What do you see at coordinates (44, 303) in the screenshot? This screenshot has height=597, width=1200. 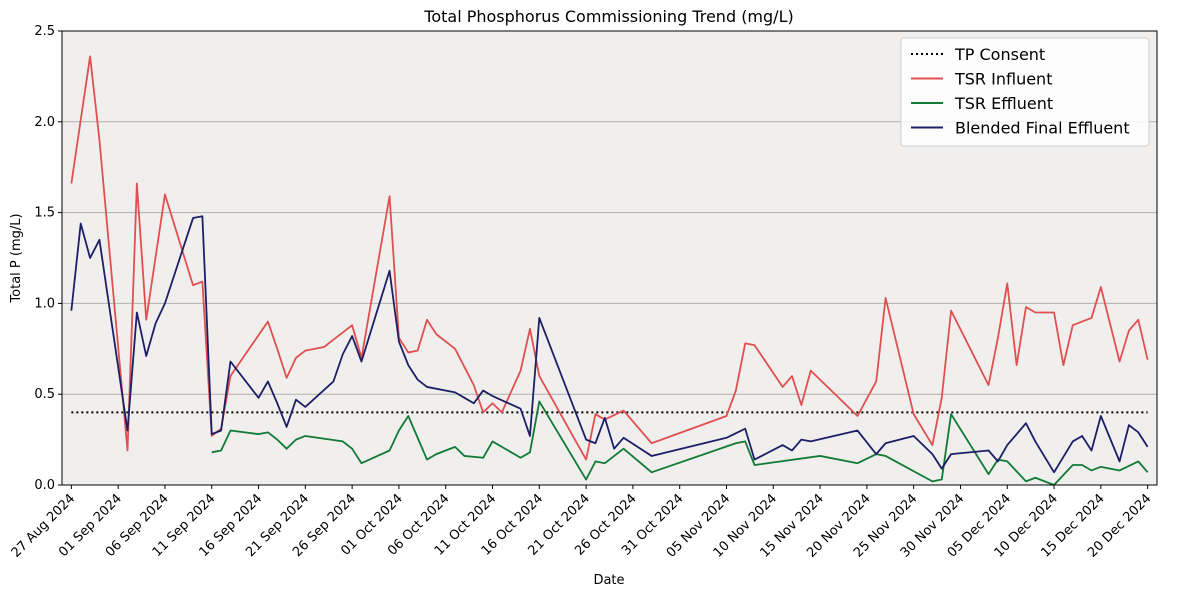 I see `y-tick-label: 1.0` at bounding box center [44, 303].